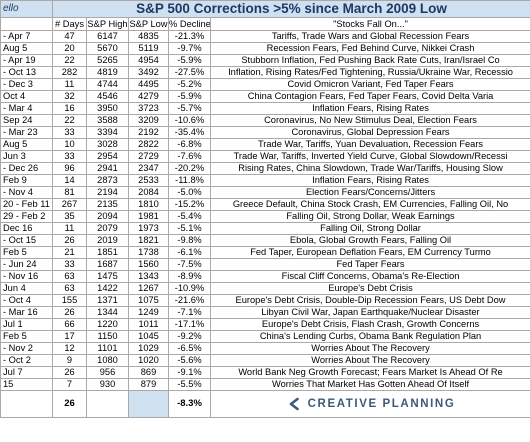 This screenshot has height=442, width=530. I want to click on decline-cell: -6.5%, so click(189, 348).